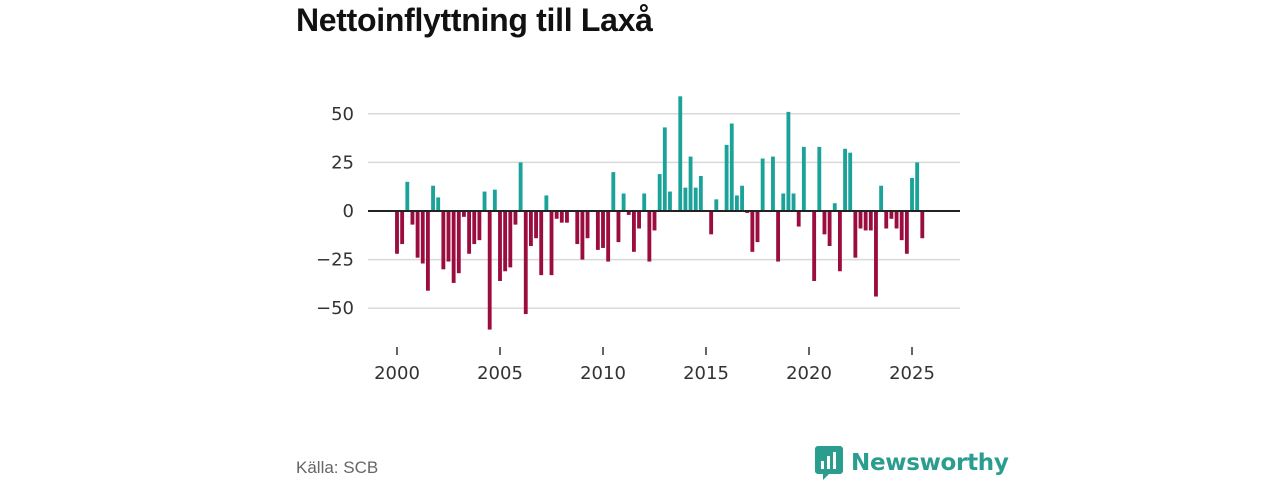  What do you see at coordinates (342, 162) in the screenshot?
I see `y-tick-label: 25` at bounding box center [342, 162].